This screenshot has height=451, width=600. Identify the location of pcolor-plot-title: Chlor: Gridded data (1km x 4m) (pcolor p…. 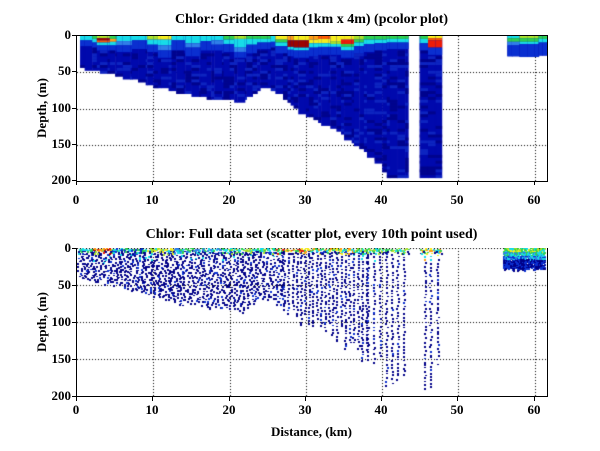
(311, 19).